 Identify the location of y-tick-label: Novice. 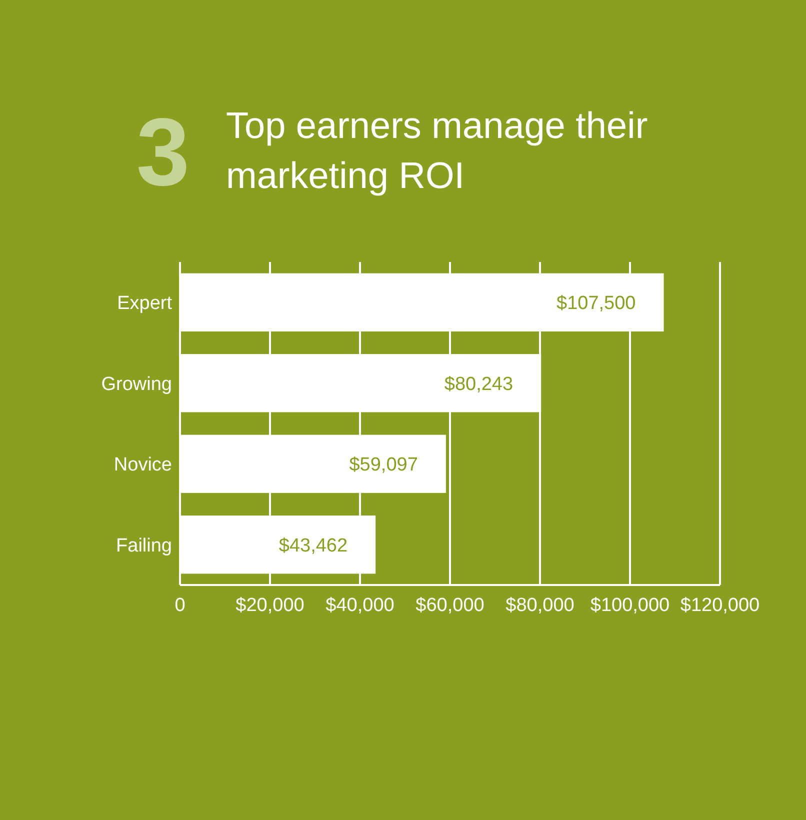
(143, 465).